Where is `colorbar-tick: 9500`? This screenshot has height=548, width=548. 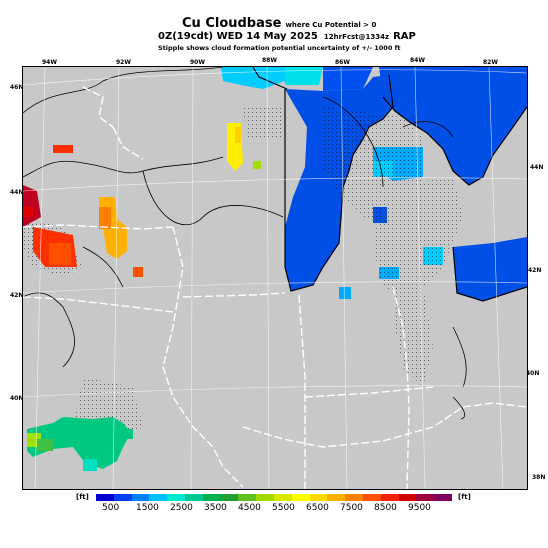 colorbar-tick: 9500 is located at coordinates (419, 508).